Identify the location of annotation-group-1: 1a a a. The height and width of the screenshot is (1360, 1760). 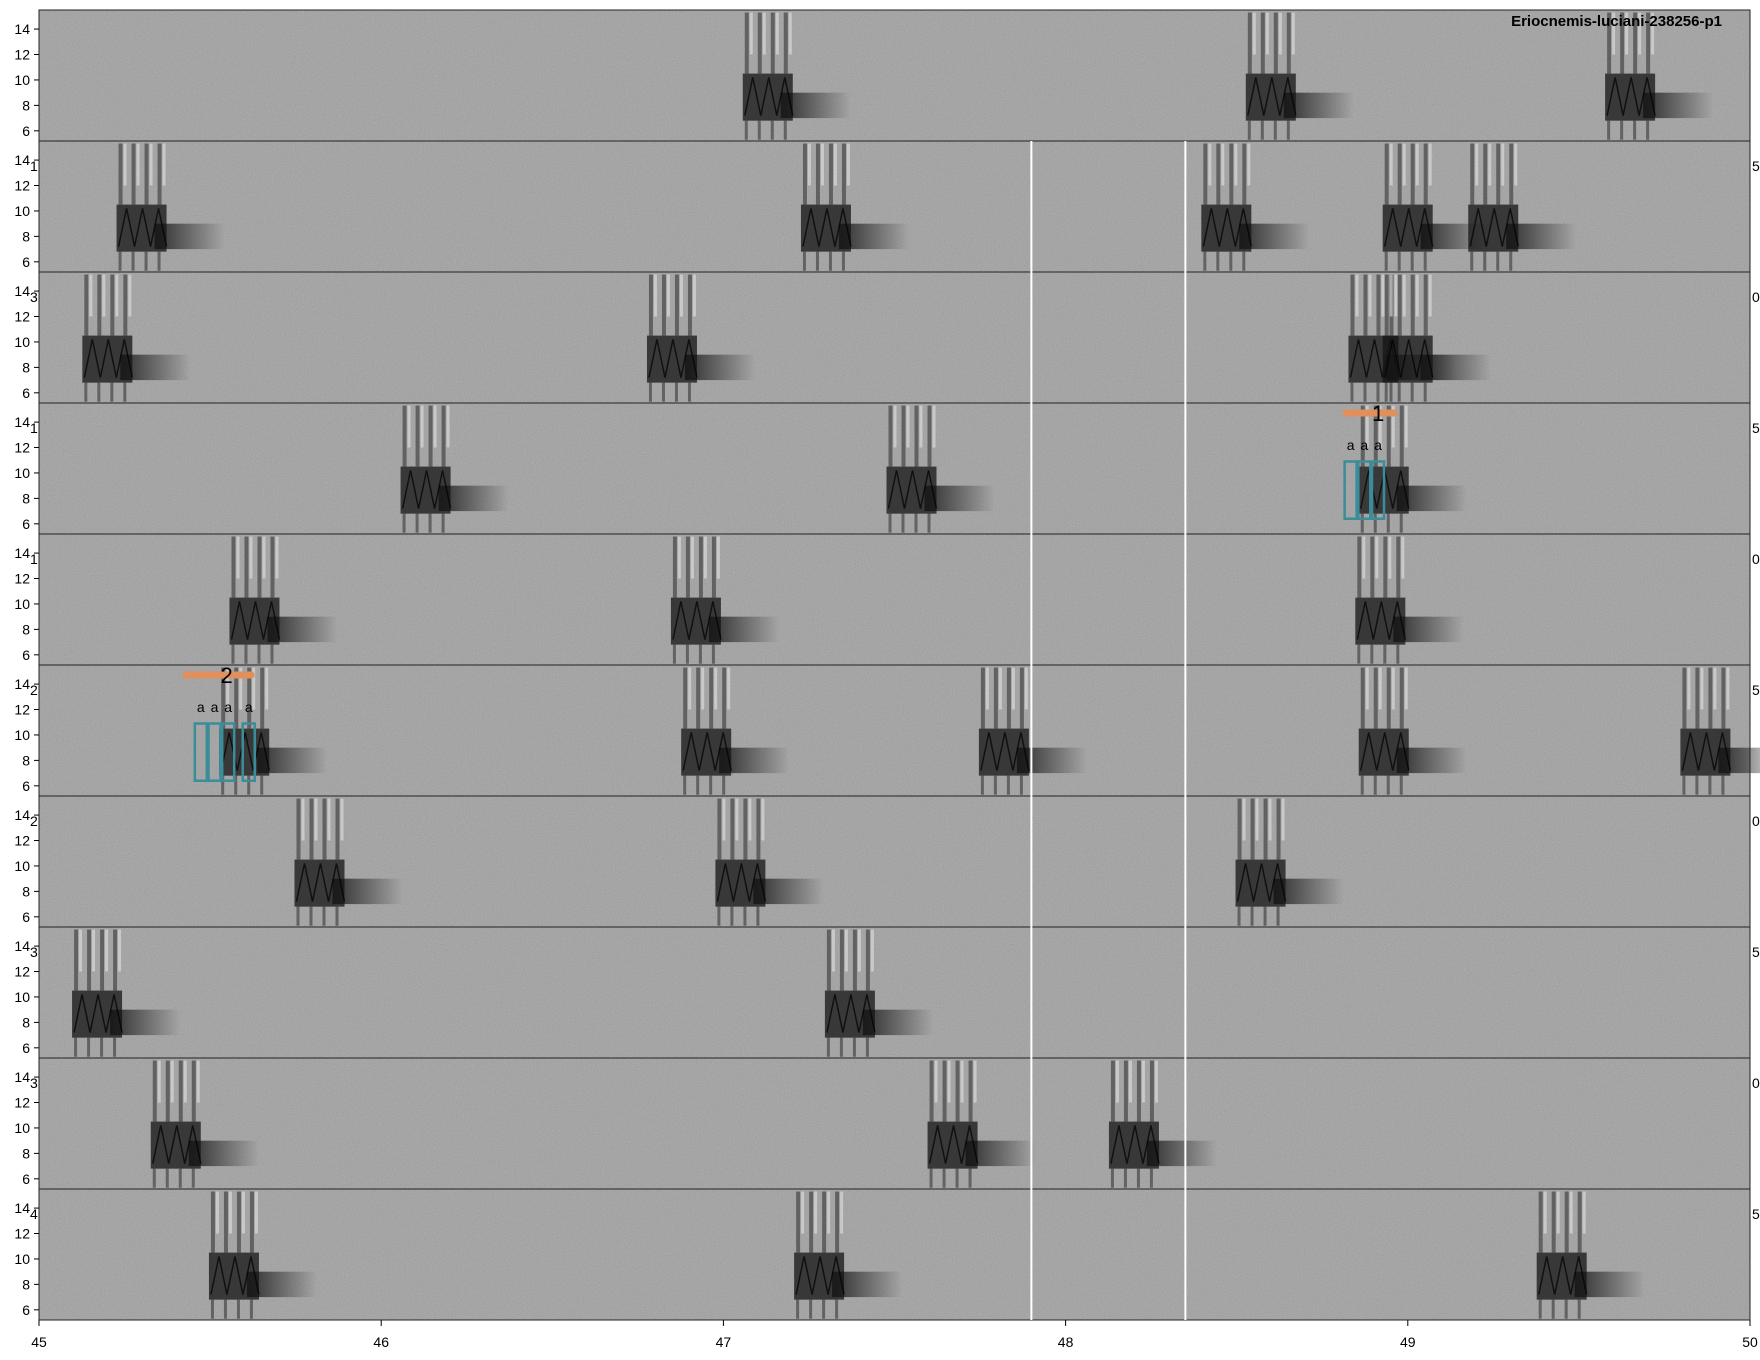
(1370, 460).